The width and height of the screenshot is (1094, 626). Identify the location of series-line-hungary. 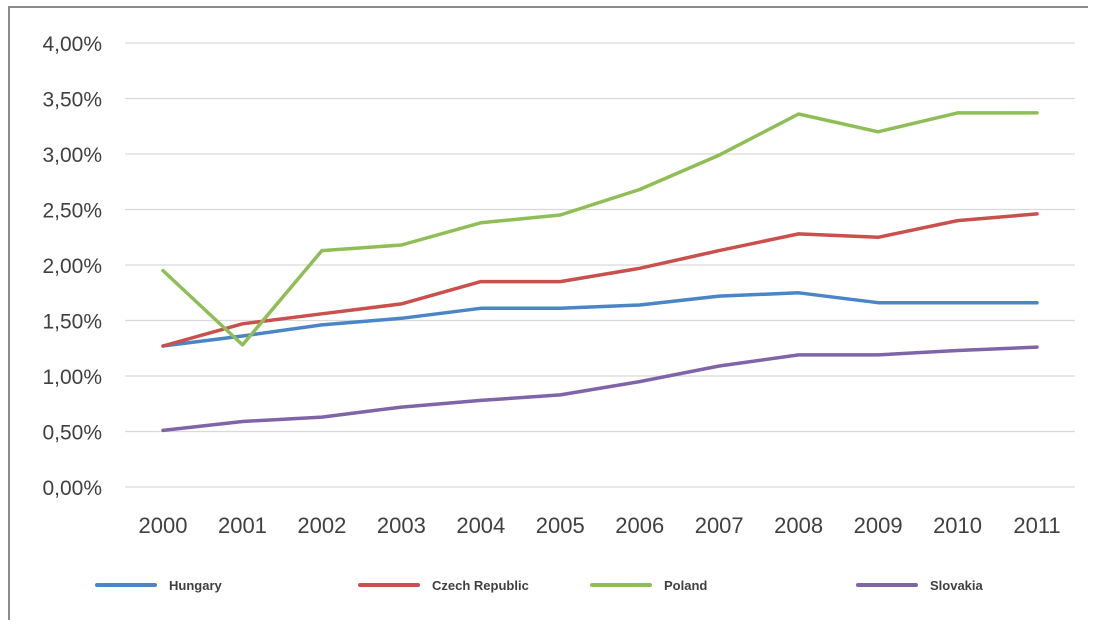
(600, 319).